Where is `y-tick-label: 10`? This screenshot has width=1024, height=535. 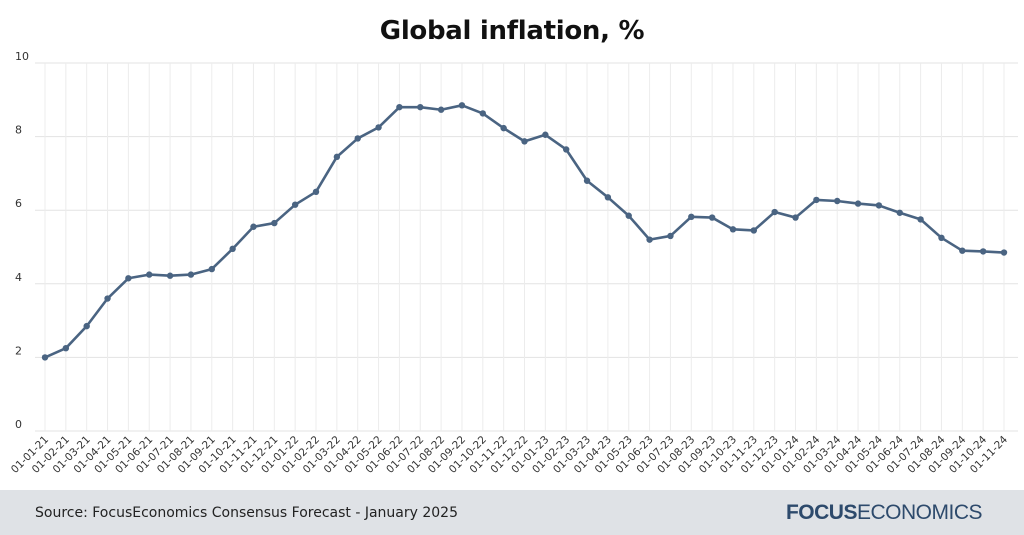 y-tick-label: 10 is located at coordinates (22, 56).